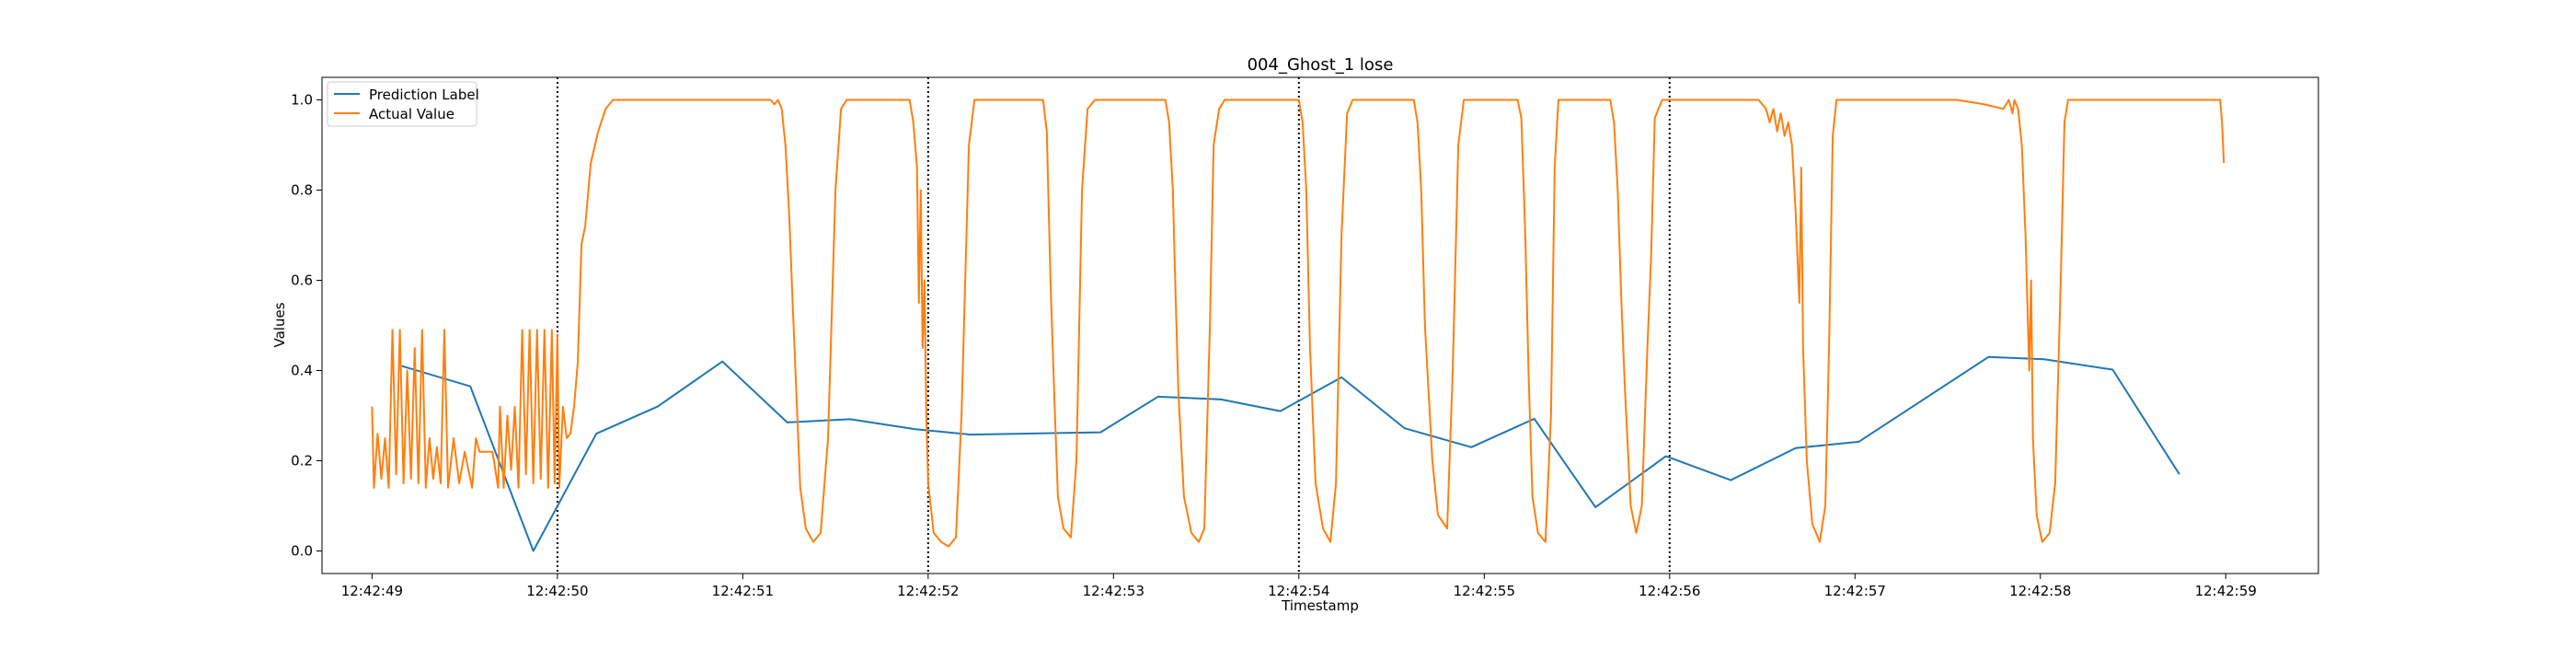 The height and width of the screenshot is (649, 2576). Describe the element at coordinates (743, 591) in the screenshot. I see `x-tick-label-2: 12:42:51` at that location.